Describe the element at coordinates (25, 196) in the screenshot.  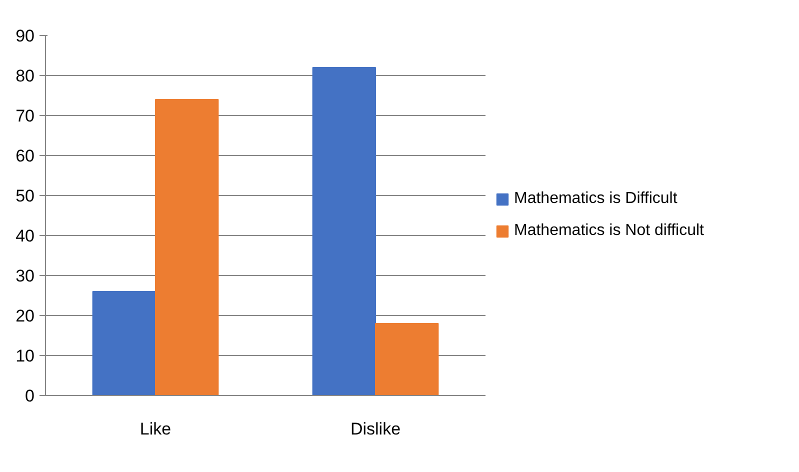
I see `y-tick-label: 50` at that location.